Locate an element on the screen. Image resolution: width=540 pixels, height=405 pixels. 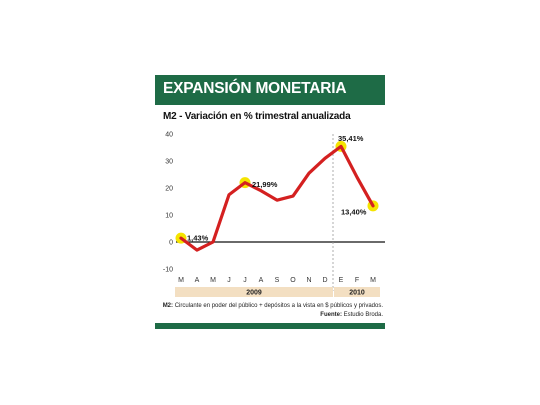
x-tick-label: N is located at coordinates (308, 280).